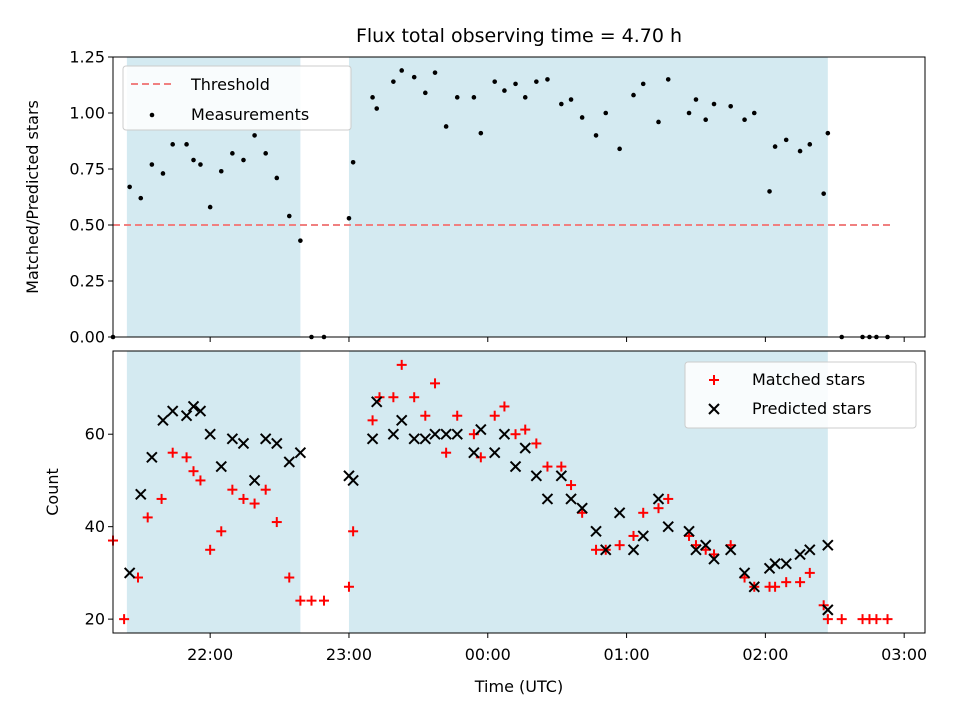 The image size is (960, 724). What do you see at coordinates (87, 337) in the screenshot?
I see `y-tick-label: 0.00` at bounding box center [87, 337].